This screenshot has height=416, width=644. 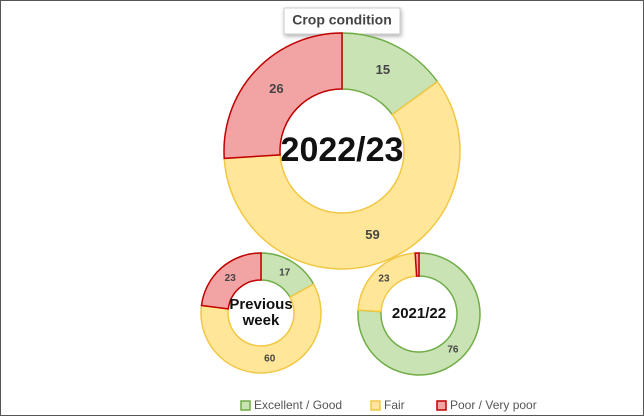 What do you see at coordinates (372, 234) in the screenshot?
I see `data-label: 59` at bounding box center [372, 234].